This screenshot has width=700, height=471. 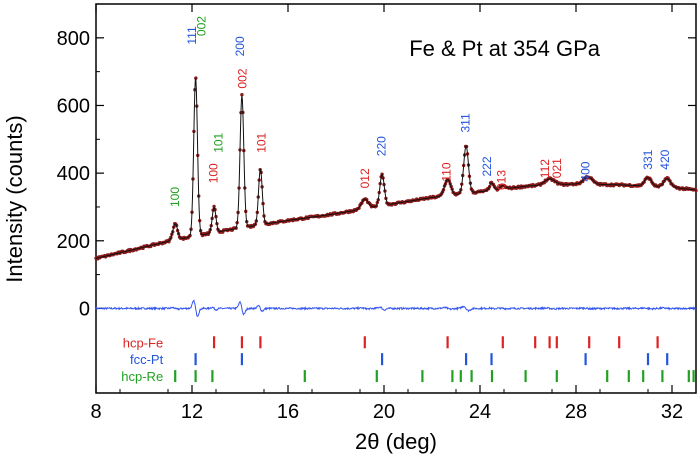 I want to click on y-tick-label: 400, so click(x=73, y=174).